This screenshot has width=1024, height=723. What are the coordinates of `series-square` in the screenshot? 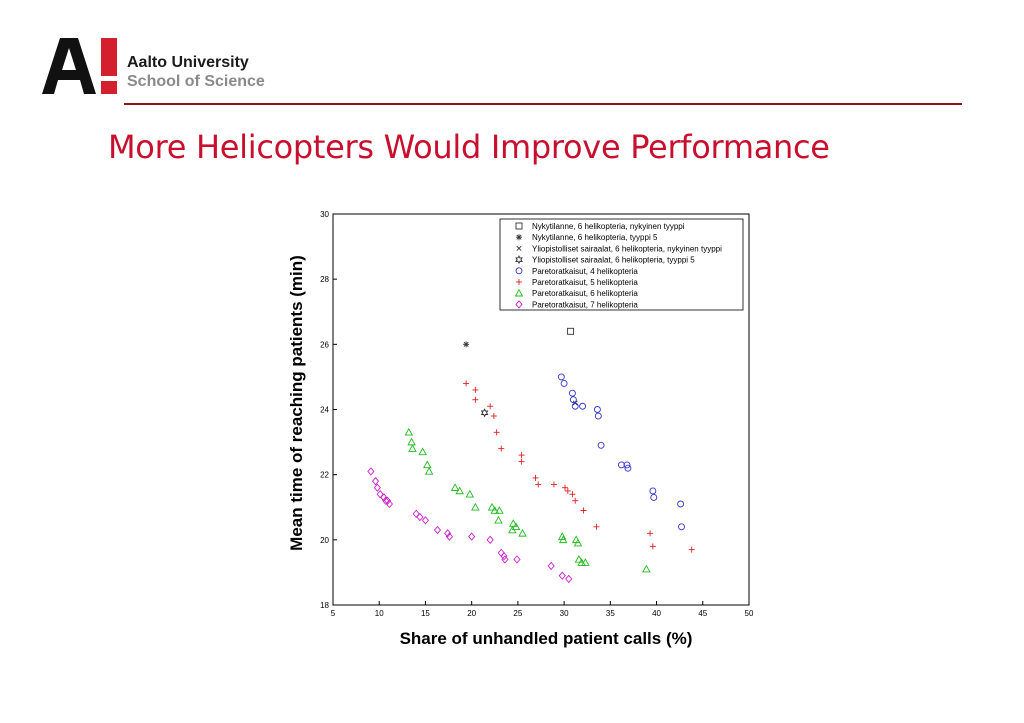 It's located at (571, 331).